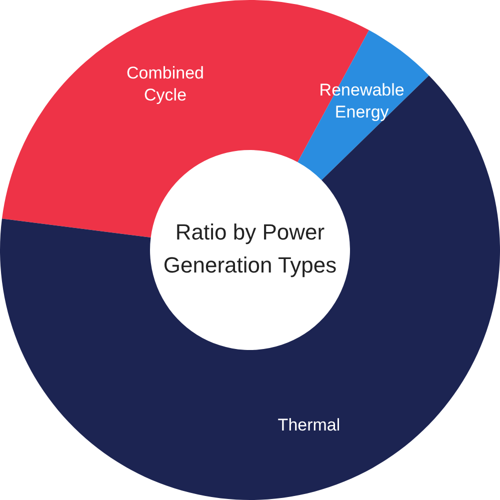 The width and height of the screenshot is (500, 500). I want to click on slice-label: Thermal, so click(309, 425).